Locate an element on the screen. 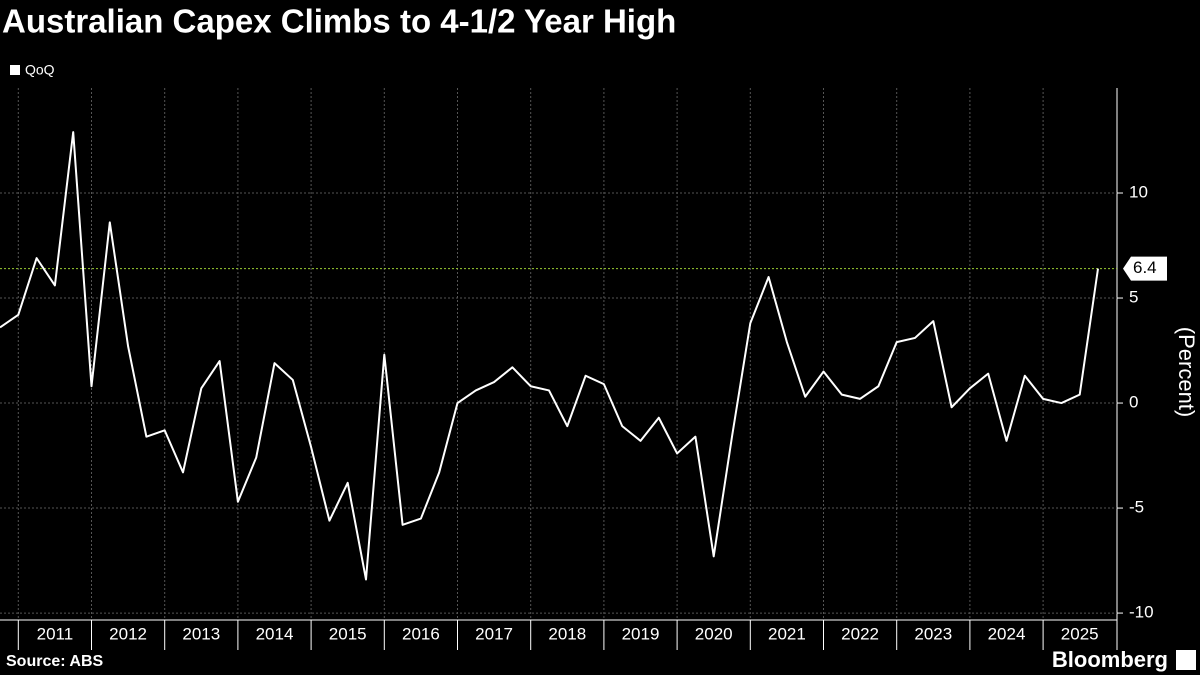 The image size is (1200, 675). x-tick-label: 2014 is located at coordinates (275, 633).